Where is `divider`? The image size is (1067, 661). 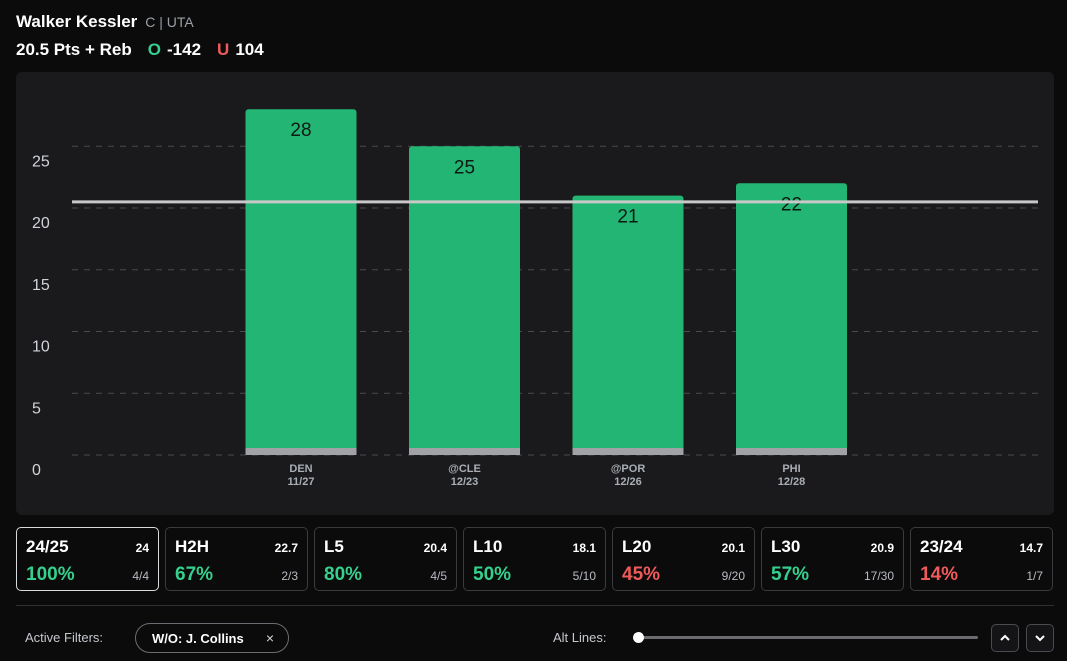 divider is located at coordinates (535, 605).